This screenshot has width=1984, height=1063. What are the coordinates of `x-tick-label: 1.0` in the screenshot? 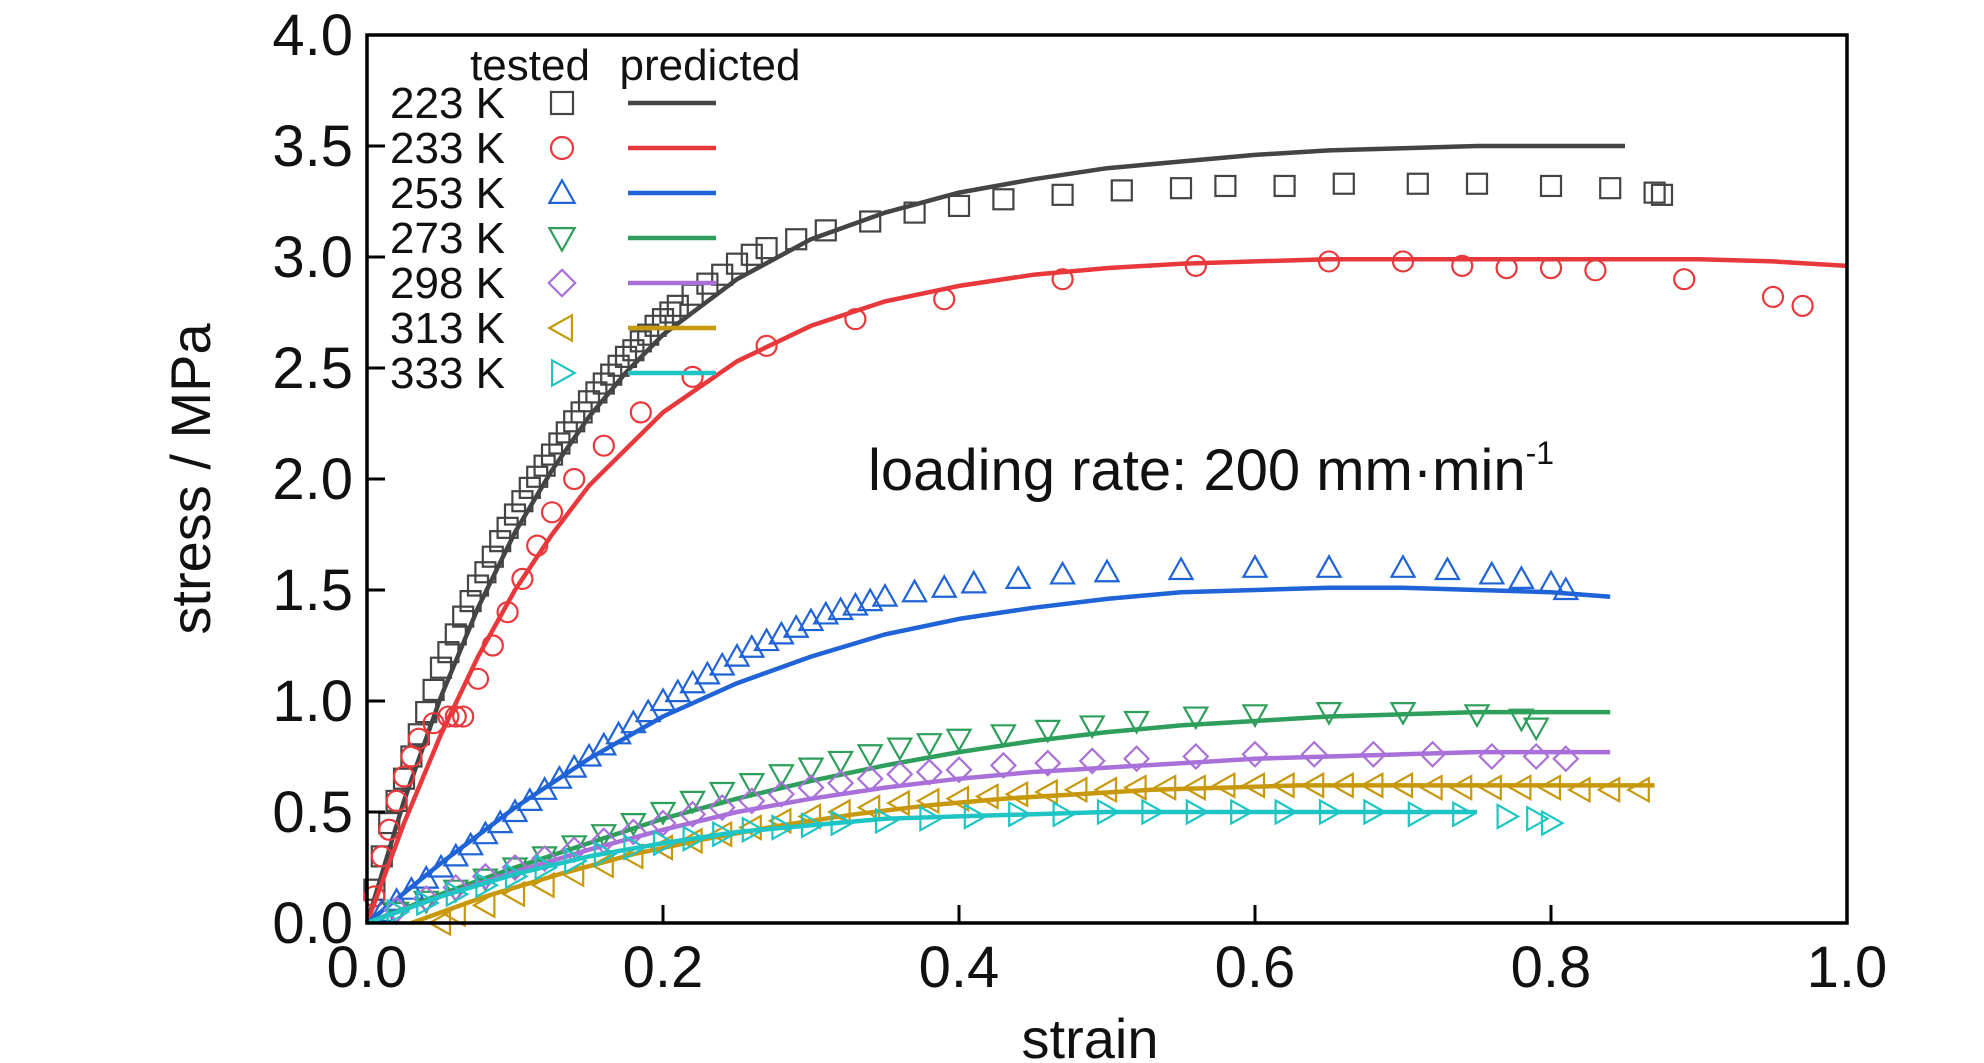 It's located at (1847, 967).